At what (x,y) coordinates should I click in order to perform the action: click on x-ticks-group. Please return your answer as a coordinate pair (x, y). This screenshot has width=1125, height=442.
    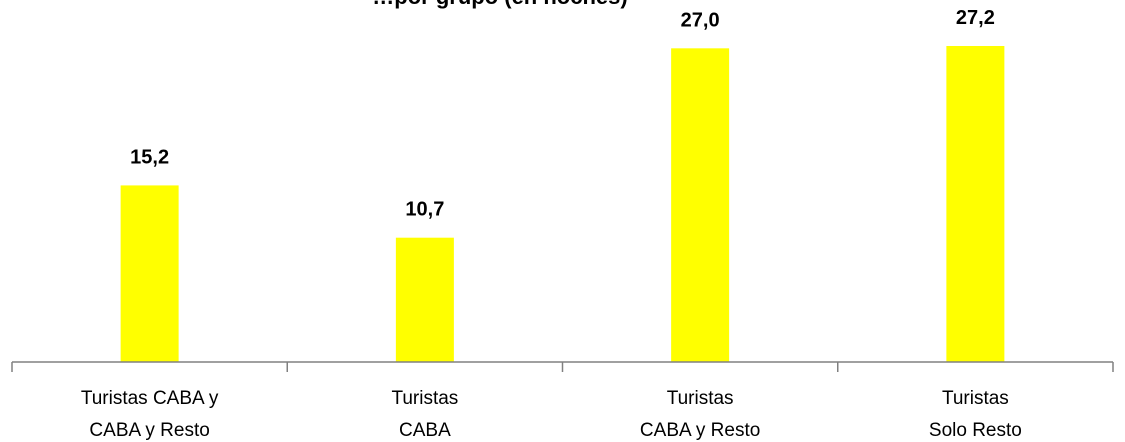
    Looking at the image, I should click on (562, 367).